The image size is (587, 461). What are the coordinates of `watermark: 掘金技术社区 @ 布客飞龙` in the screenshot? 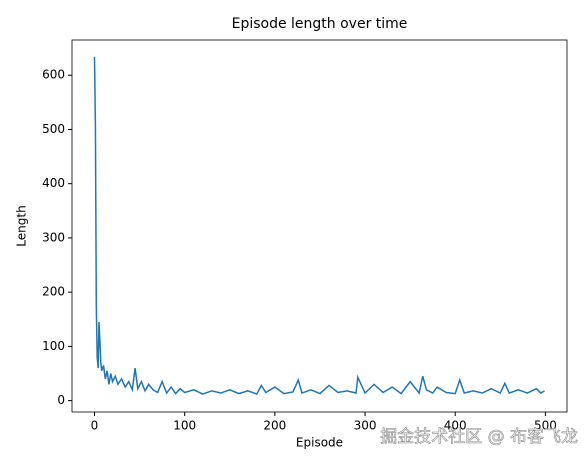 It's located at (479, 437).